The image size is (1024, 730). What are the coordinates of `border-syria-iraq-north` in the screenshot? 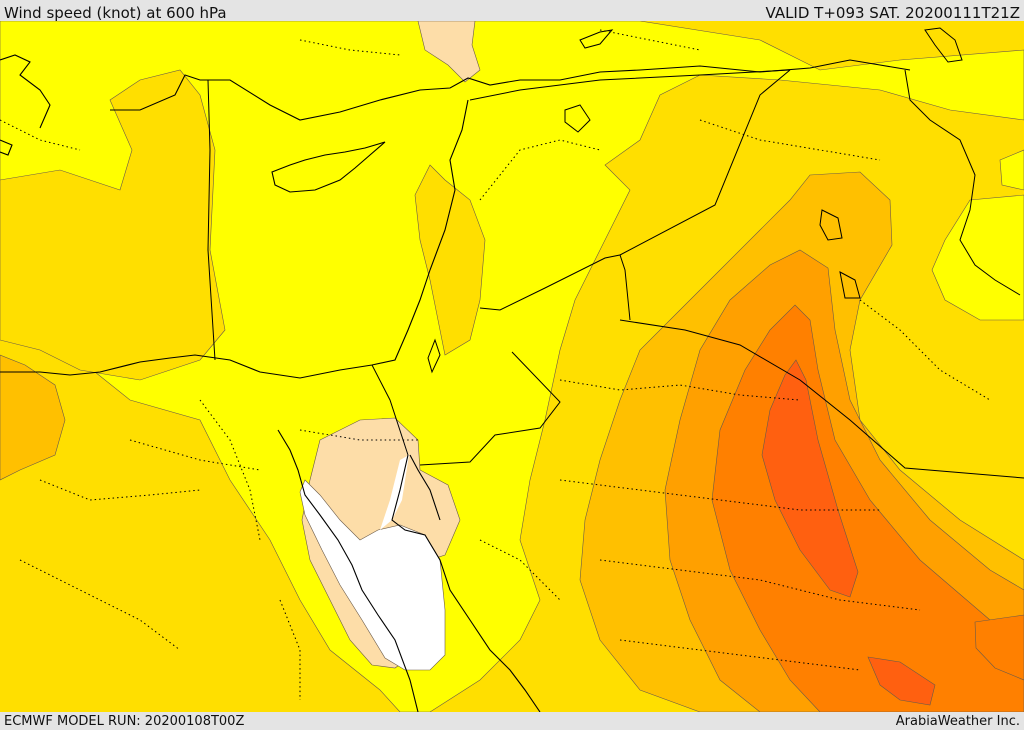 It's located at (705, 162).